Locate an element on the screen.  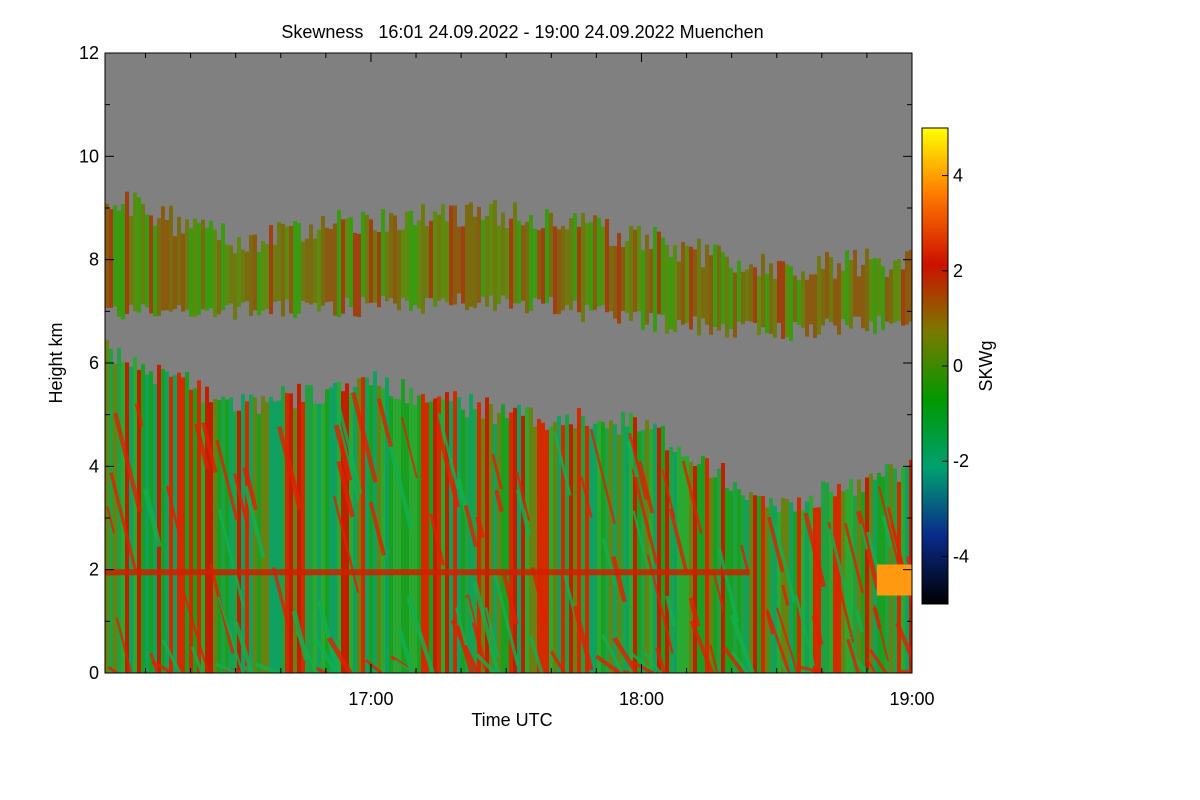
colorbar-axis: -4 -2 0 2 4 is located at coordinates (955, 366).